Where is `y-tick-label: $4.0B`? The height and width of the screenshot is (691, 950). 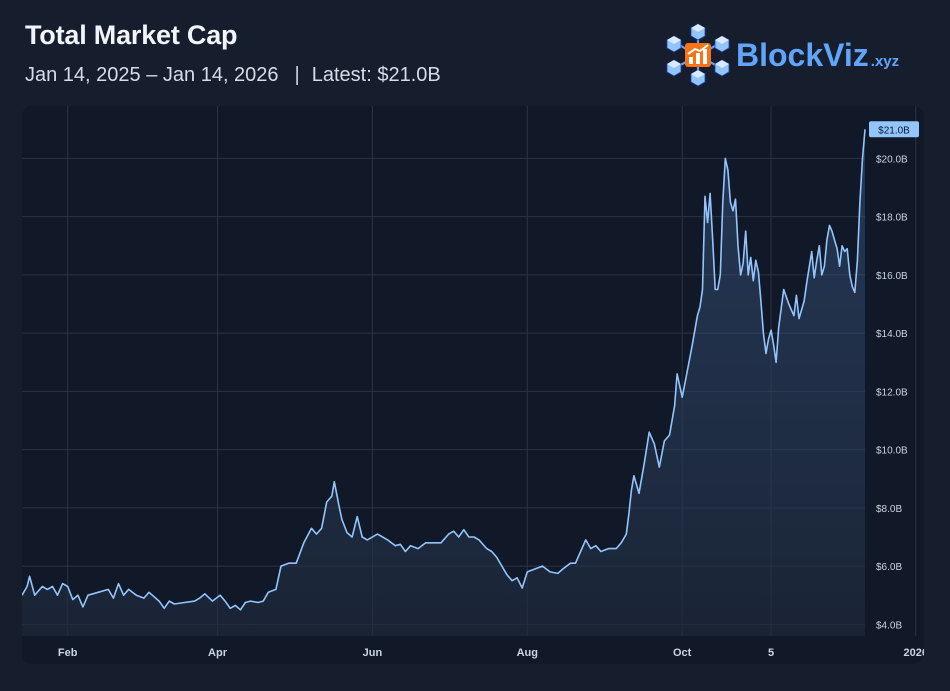 y-tick-label: $4.0B is located at coordinates (889, 625).